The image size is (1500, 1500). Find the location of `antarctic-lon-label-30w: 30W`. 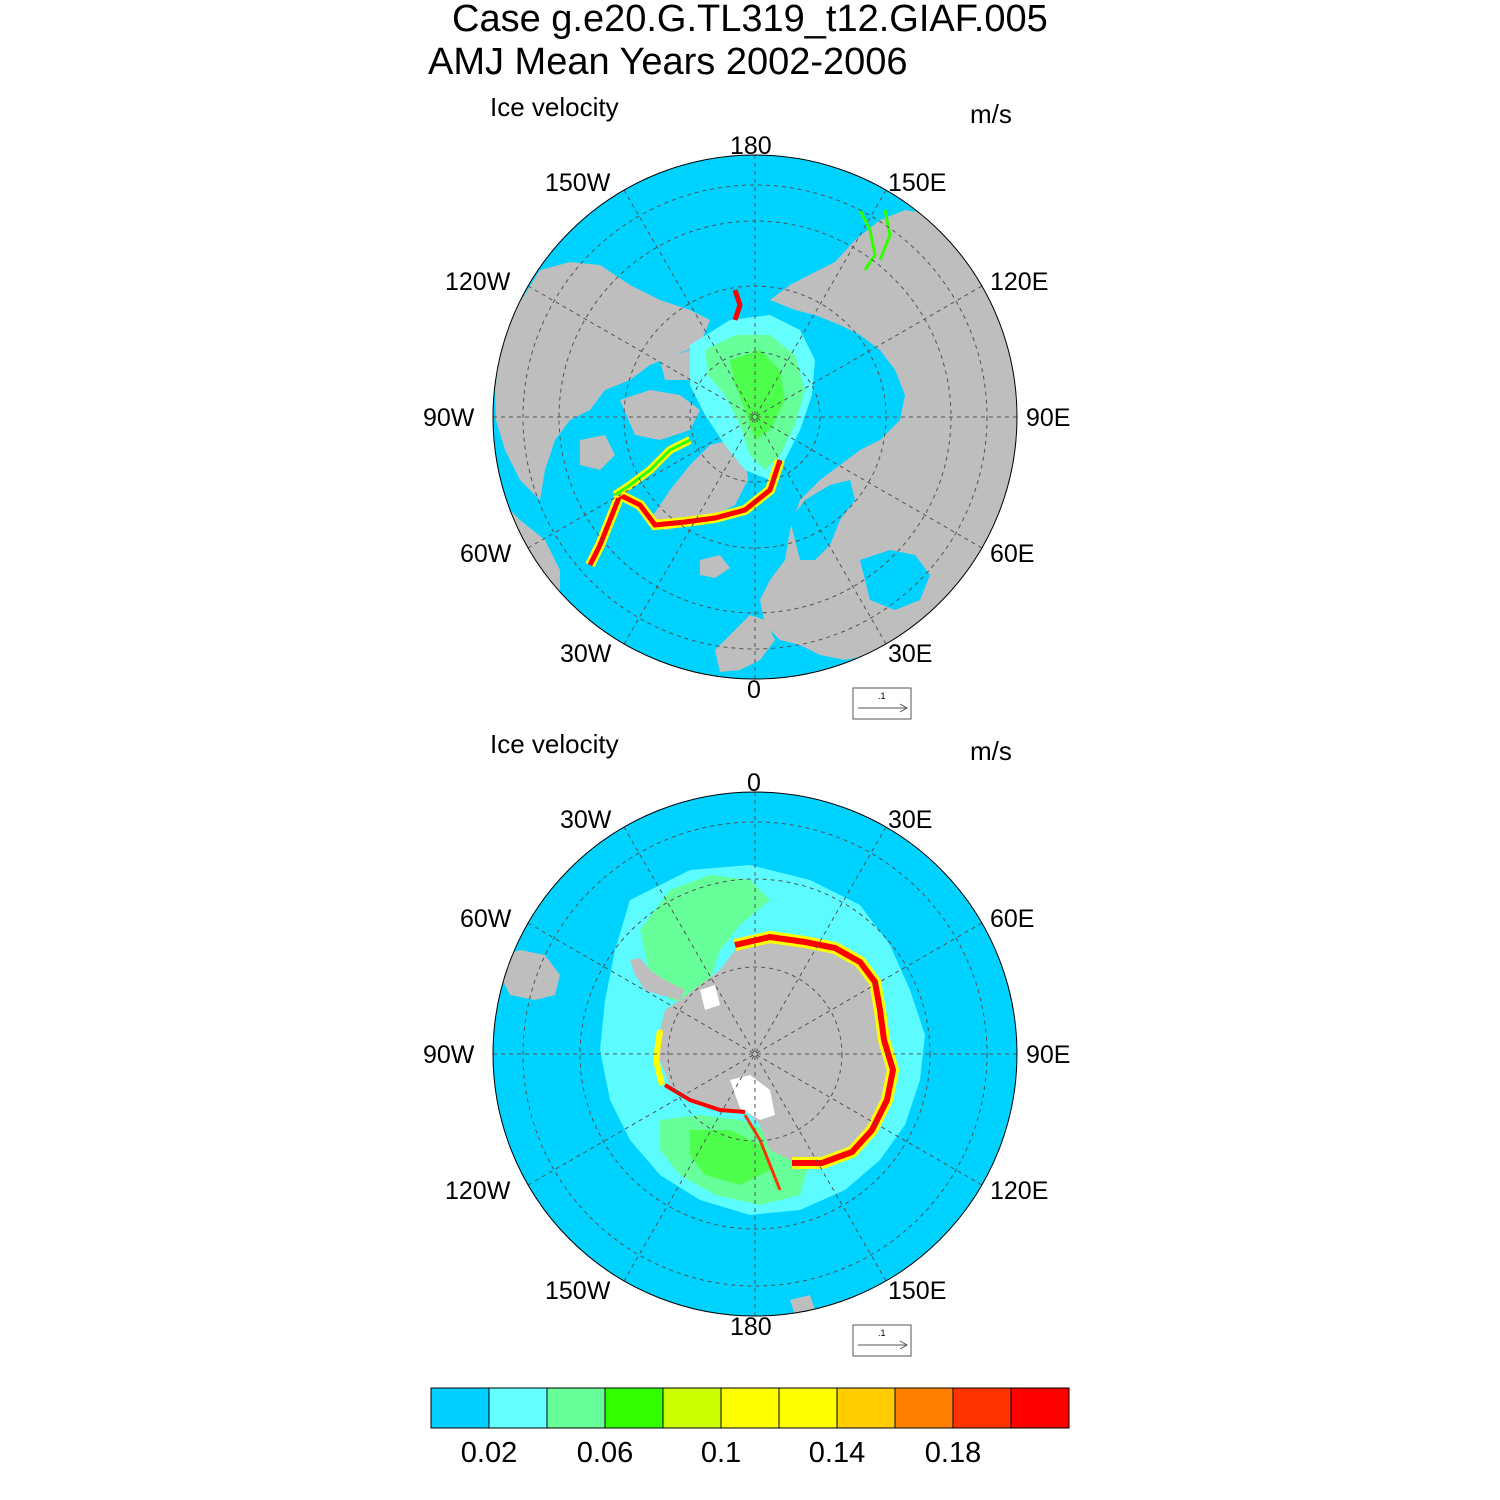

antarctic-lon-label-30w: 30W is located at coordinates (586, 820).